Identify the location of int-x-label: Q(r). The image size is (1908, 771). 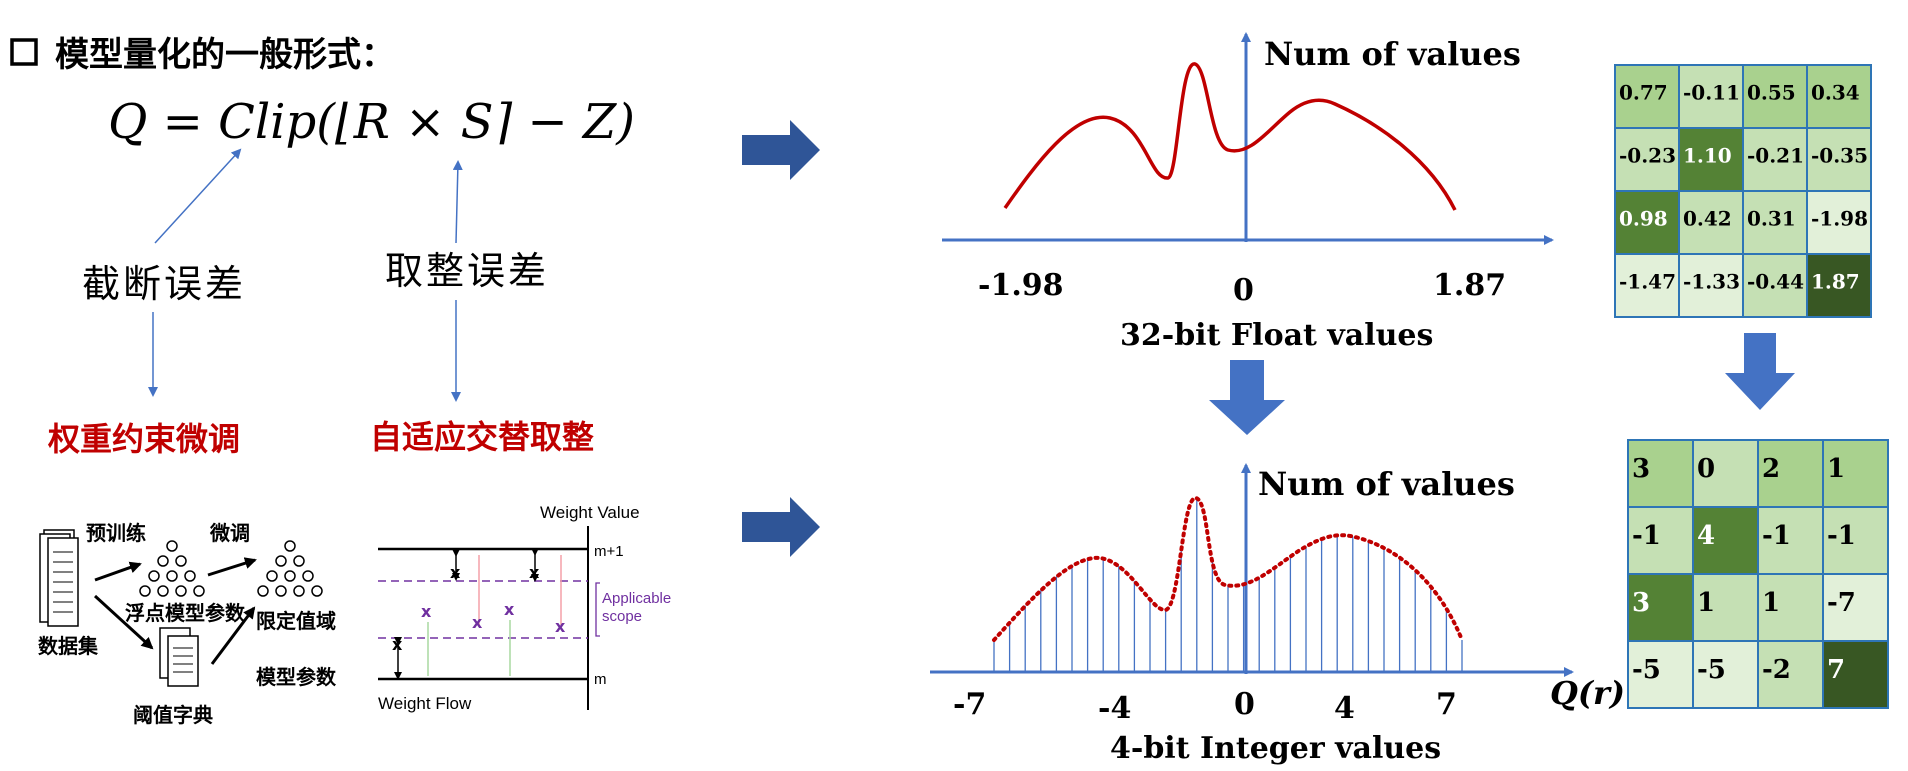
(1587, 693).